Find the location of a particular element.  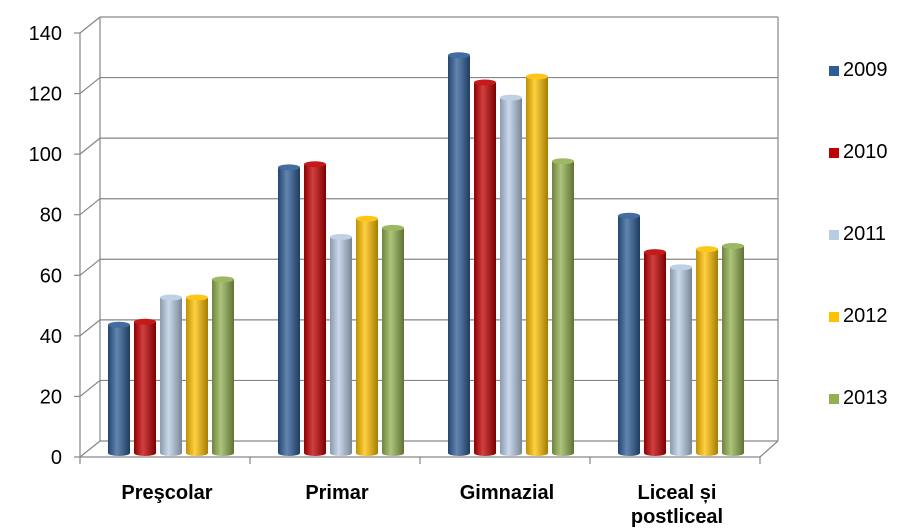

y-tick-label: 40 is located at coordinates (51, 337).